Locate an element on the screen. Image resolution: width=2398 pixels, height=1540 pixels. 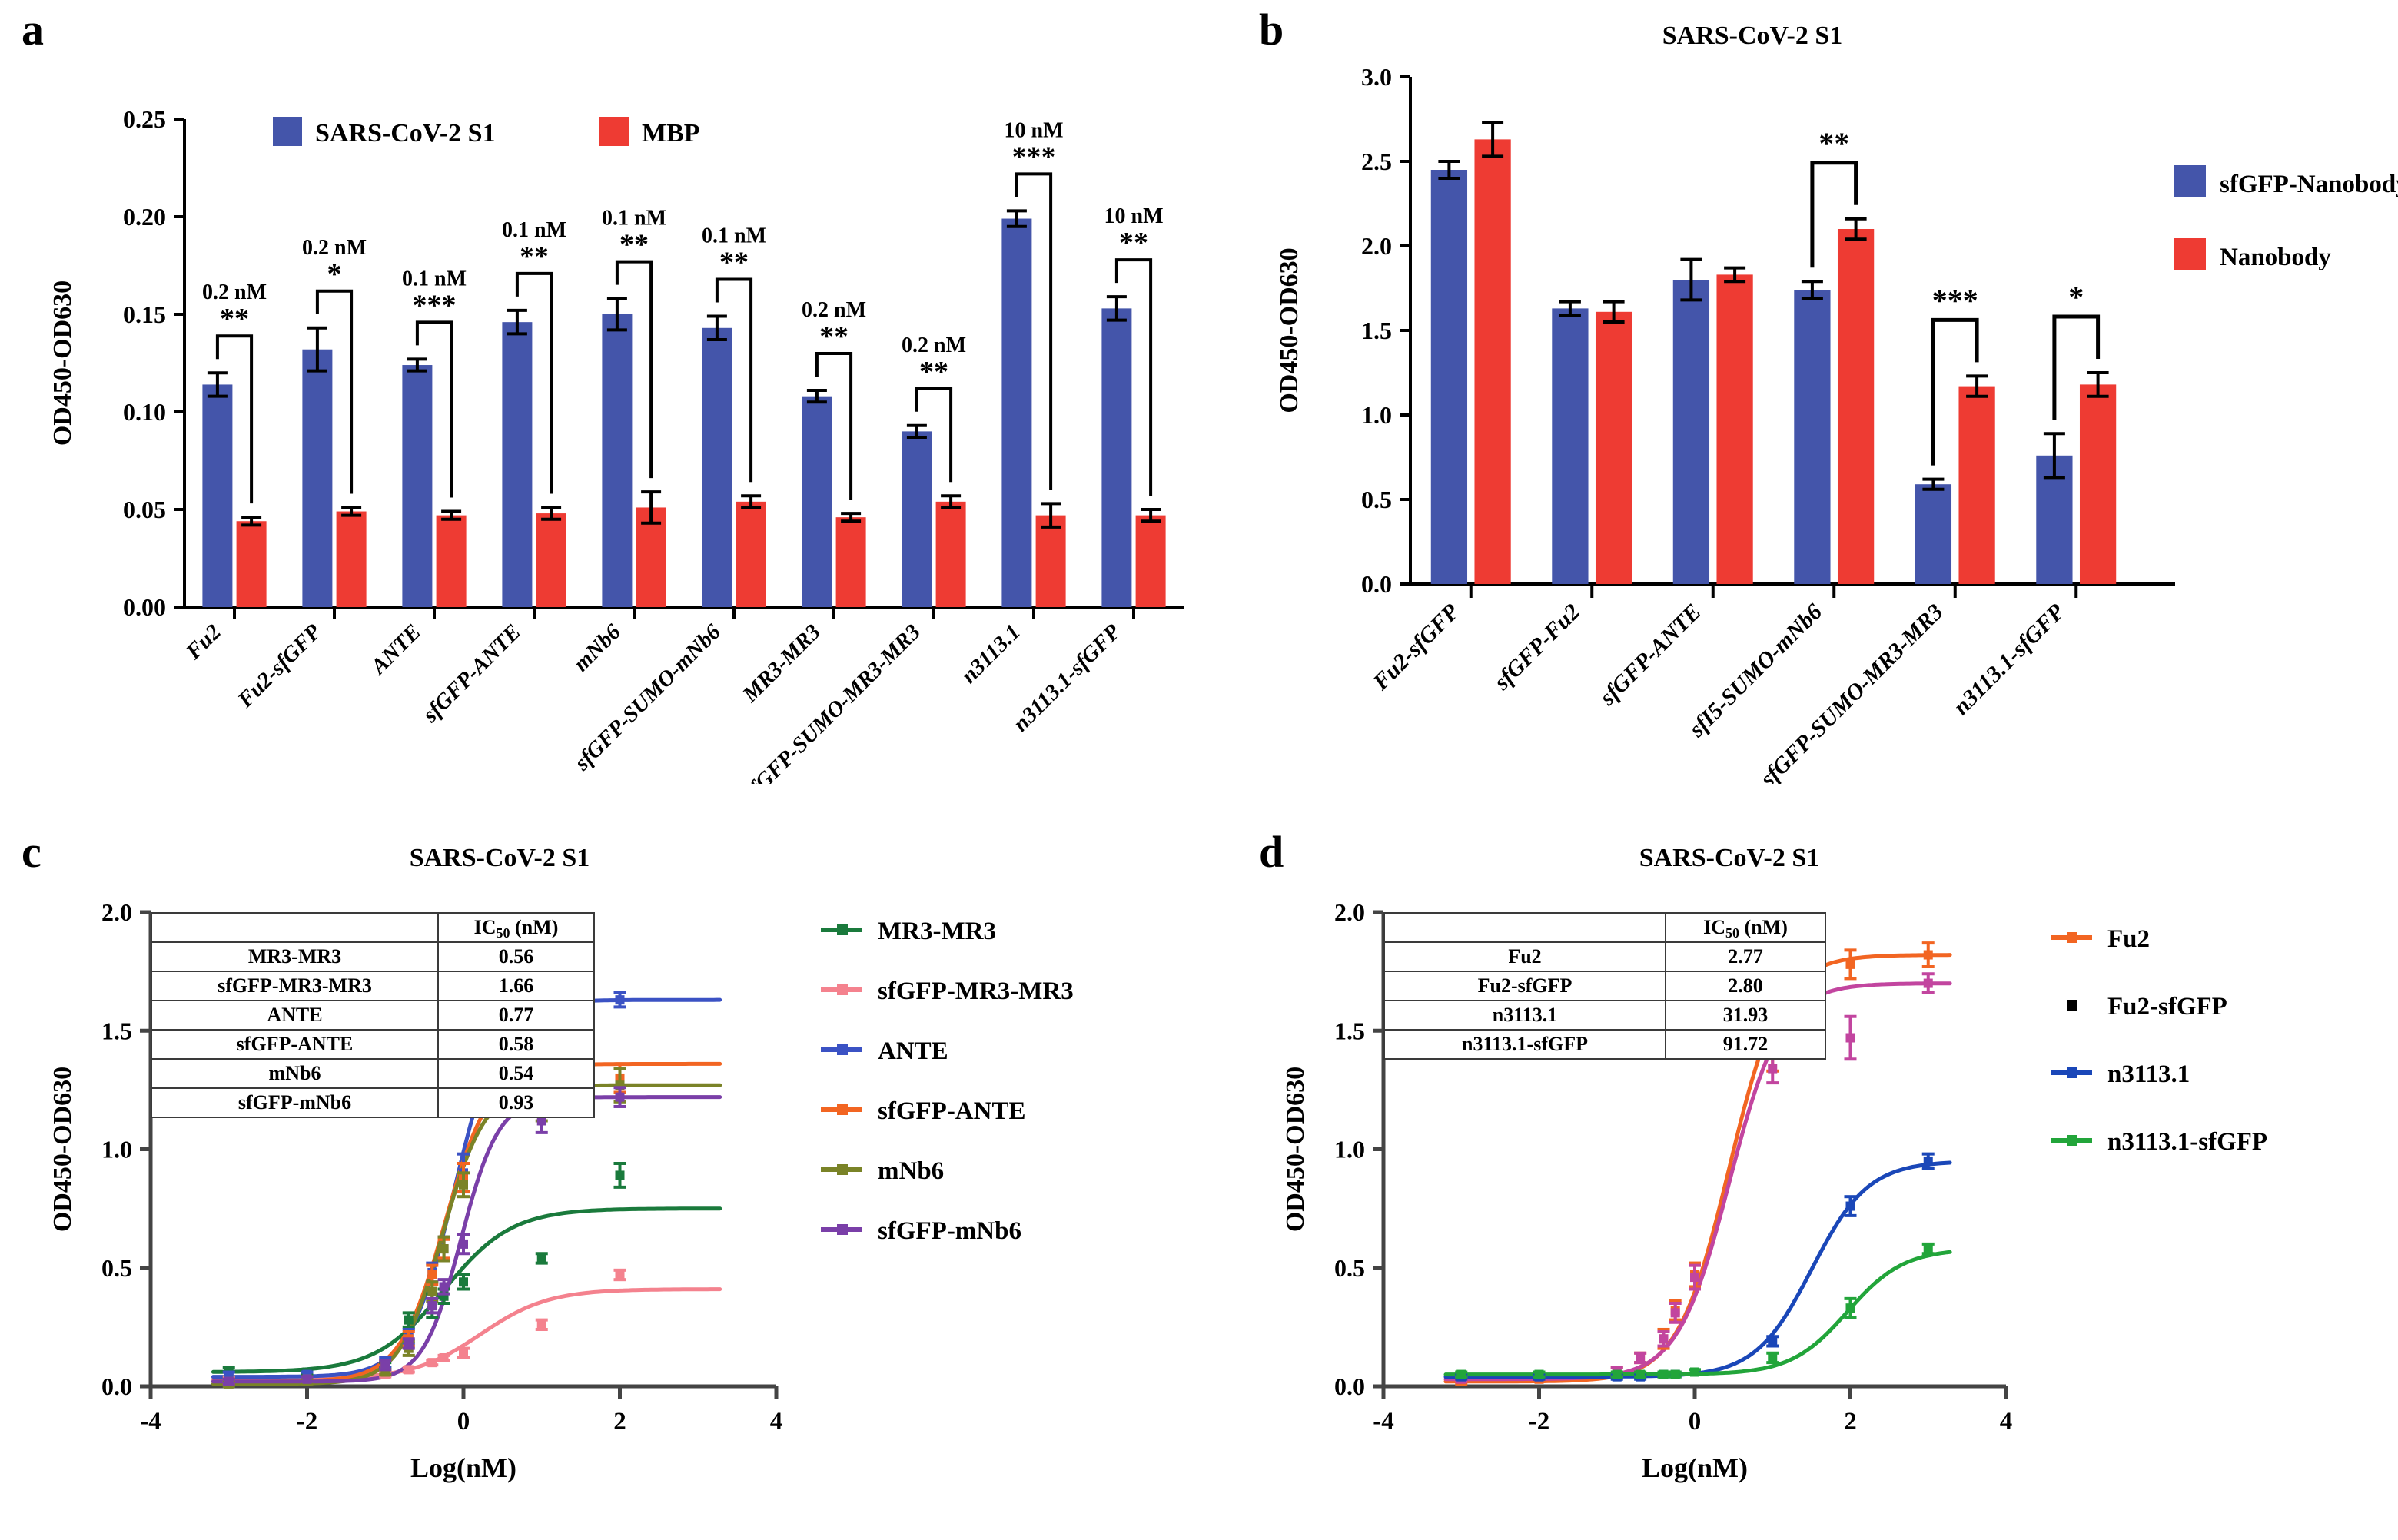
x-tick-label: 2 is located at coordinates (619, 1422).